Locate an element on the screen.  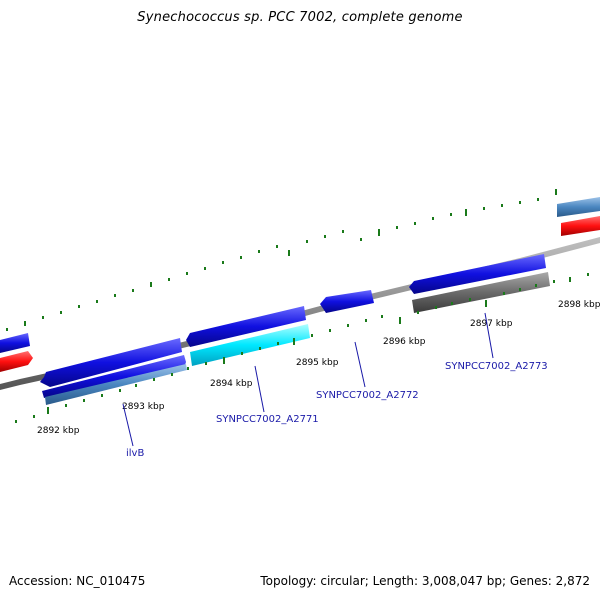
scale-label: 2898 kbp is located at coordinates (579, 305).